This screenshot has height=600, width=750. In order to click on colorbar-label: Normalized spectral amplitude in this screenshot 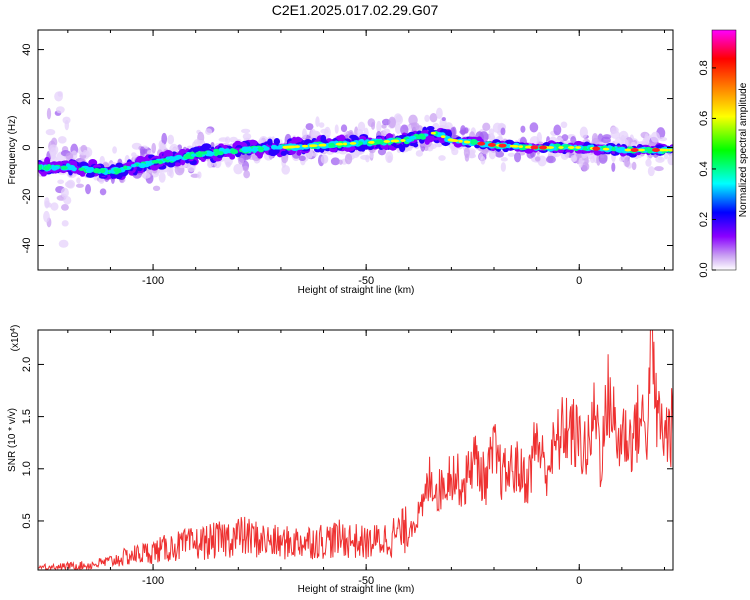, I will do `click(743, 149)`.